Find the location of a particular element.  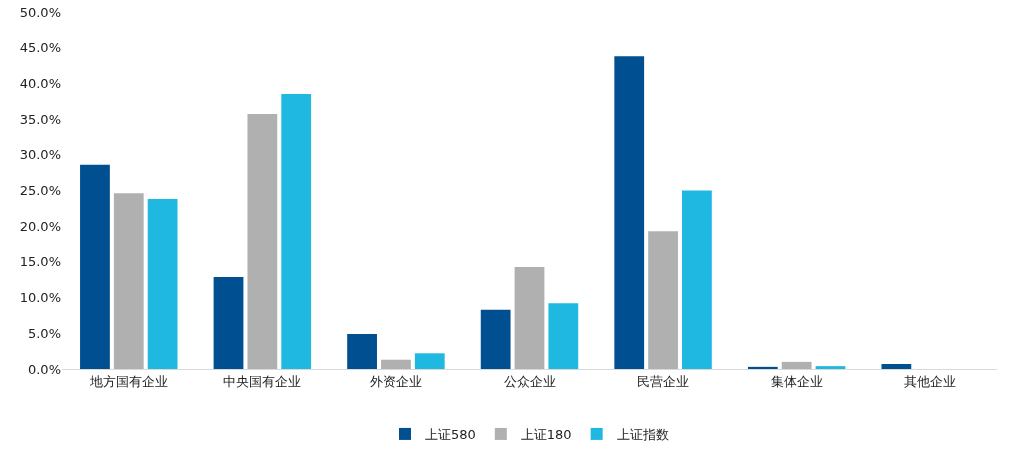

y-tick-label: 20.0% is located at coordinates (40, 226).